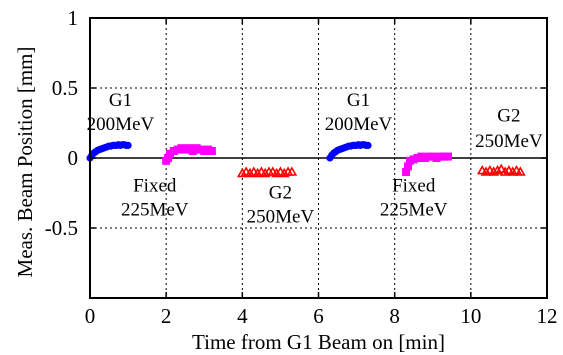  What do you see at coordinates (73, 18) in the screenshot?
I see `y-tick-label: 1` at bounding box center [73, 18].